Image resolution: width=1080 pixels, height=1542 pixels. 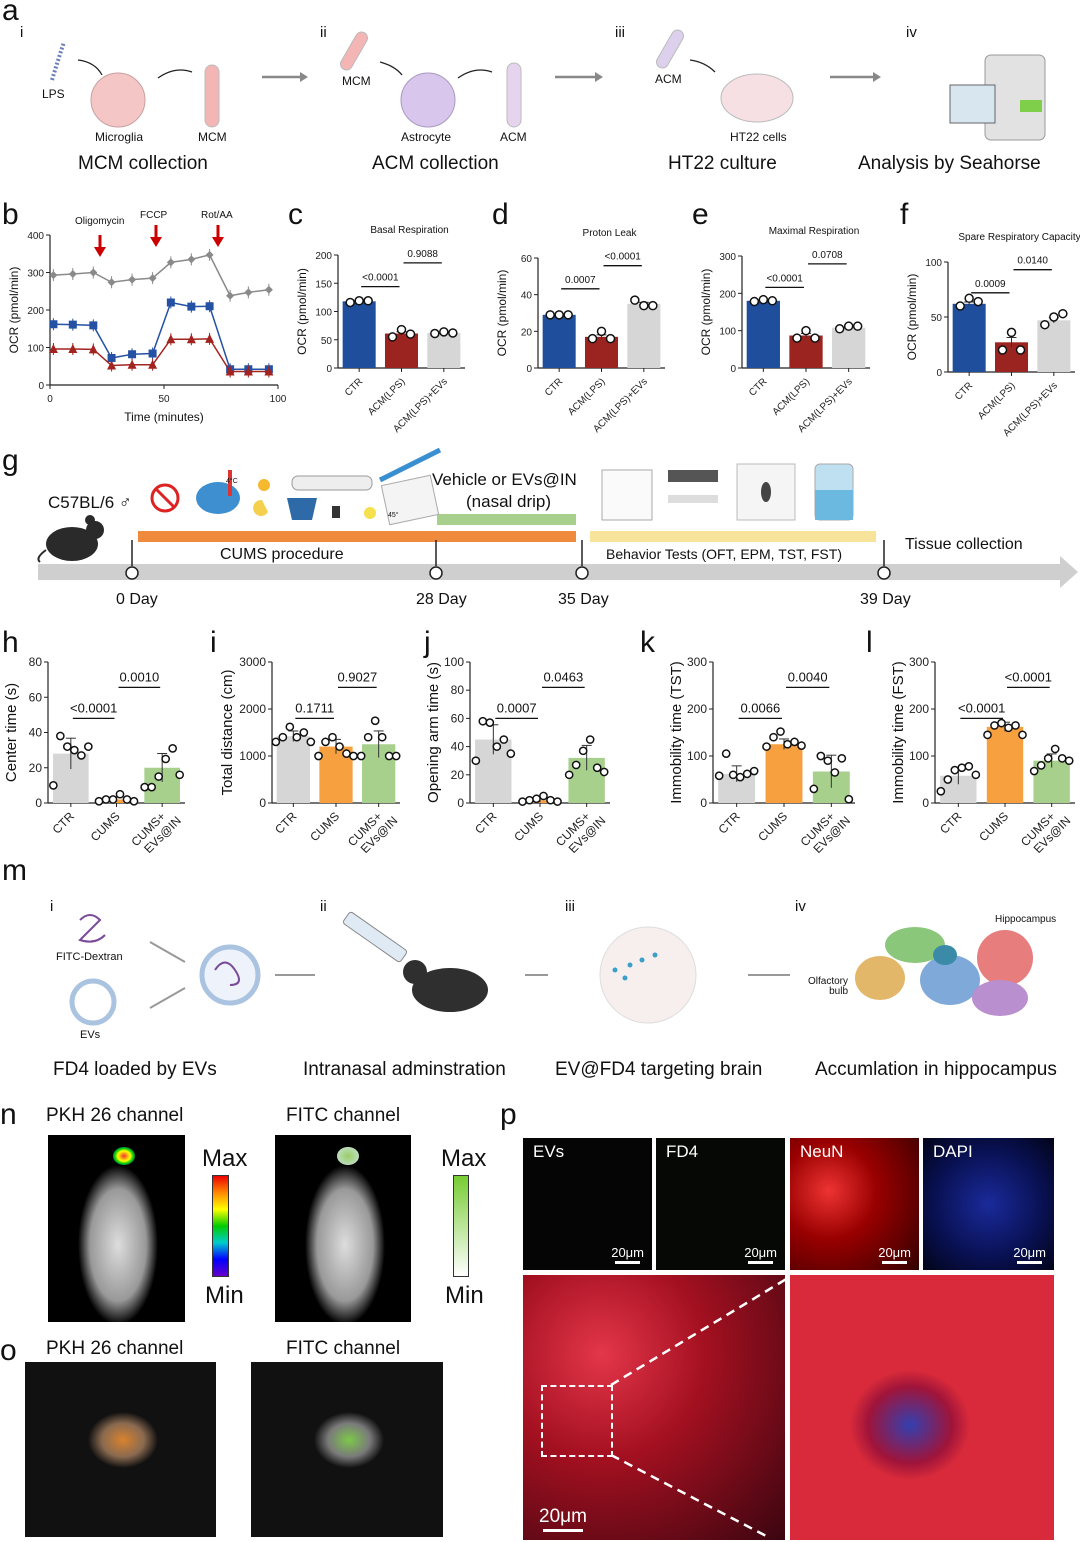 I want to click on y-tick-label: 150, so click(x=323, y=284).